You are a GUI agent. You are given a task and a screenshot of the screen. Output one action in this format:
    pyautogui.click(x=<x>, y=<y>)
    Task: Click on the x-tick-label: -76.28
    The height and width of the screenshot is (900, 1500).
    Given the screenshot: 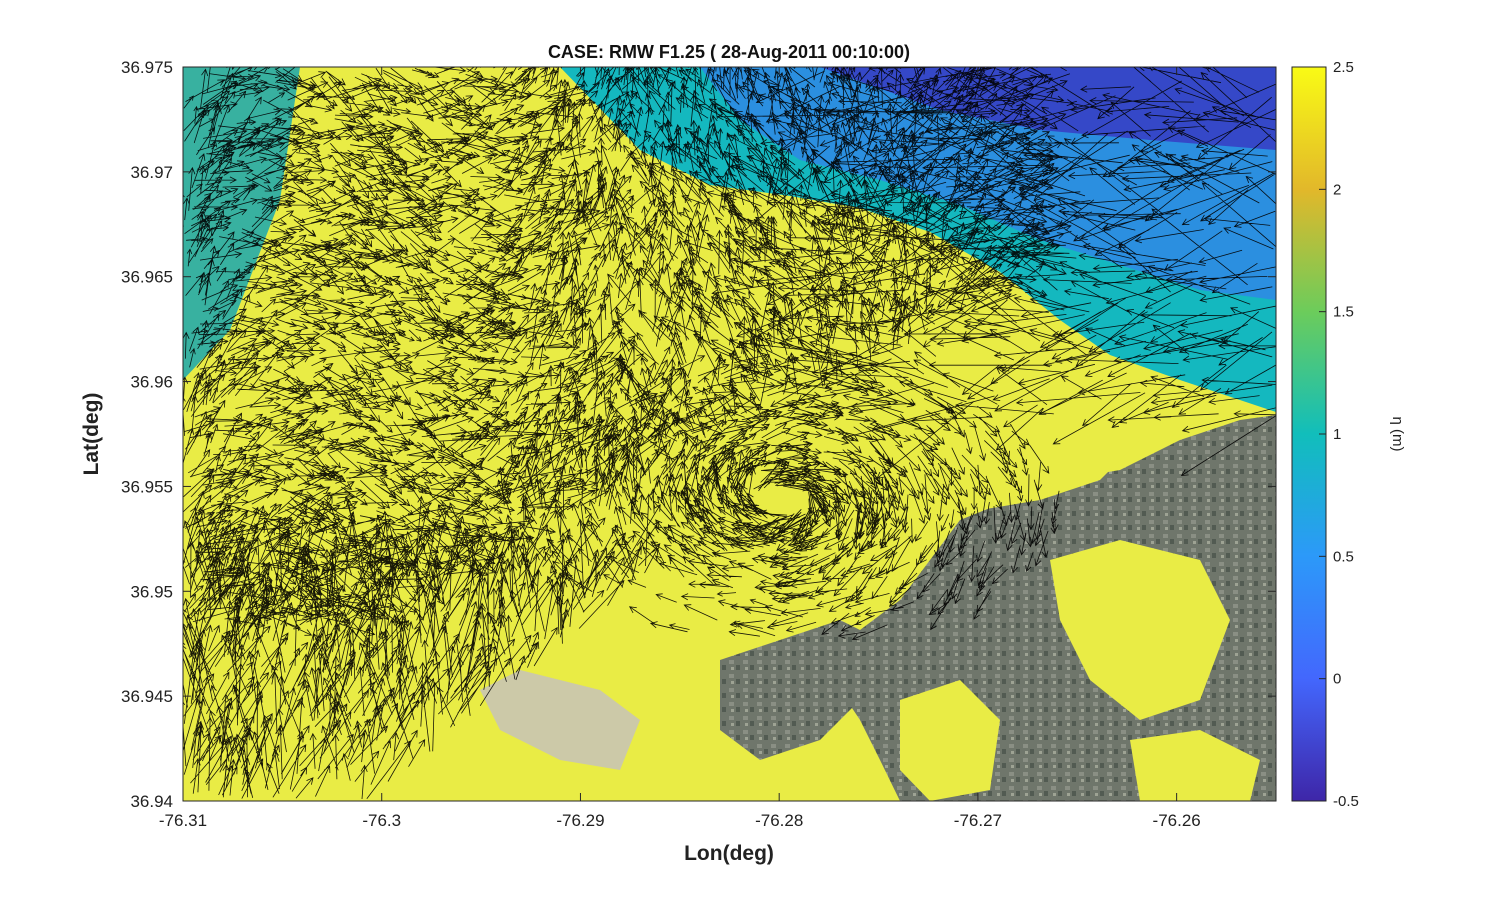 What is the action you would take?
    pyautogui.click(x=779, y=820)
    